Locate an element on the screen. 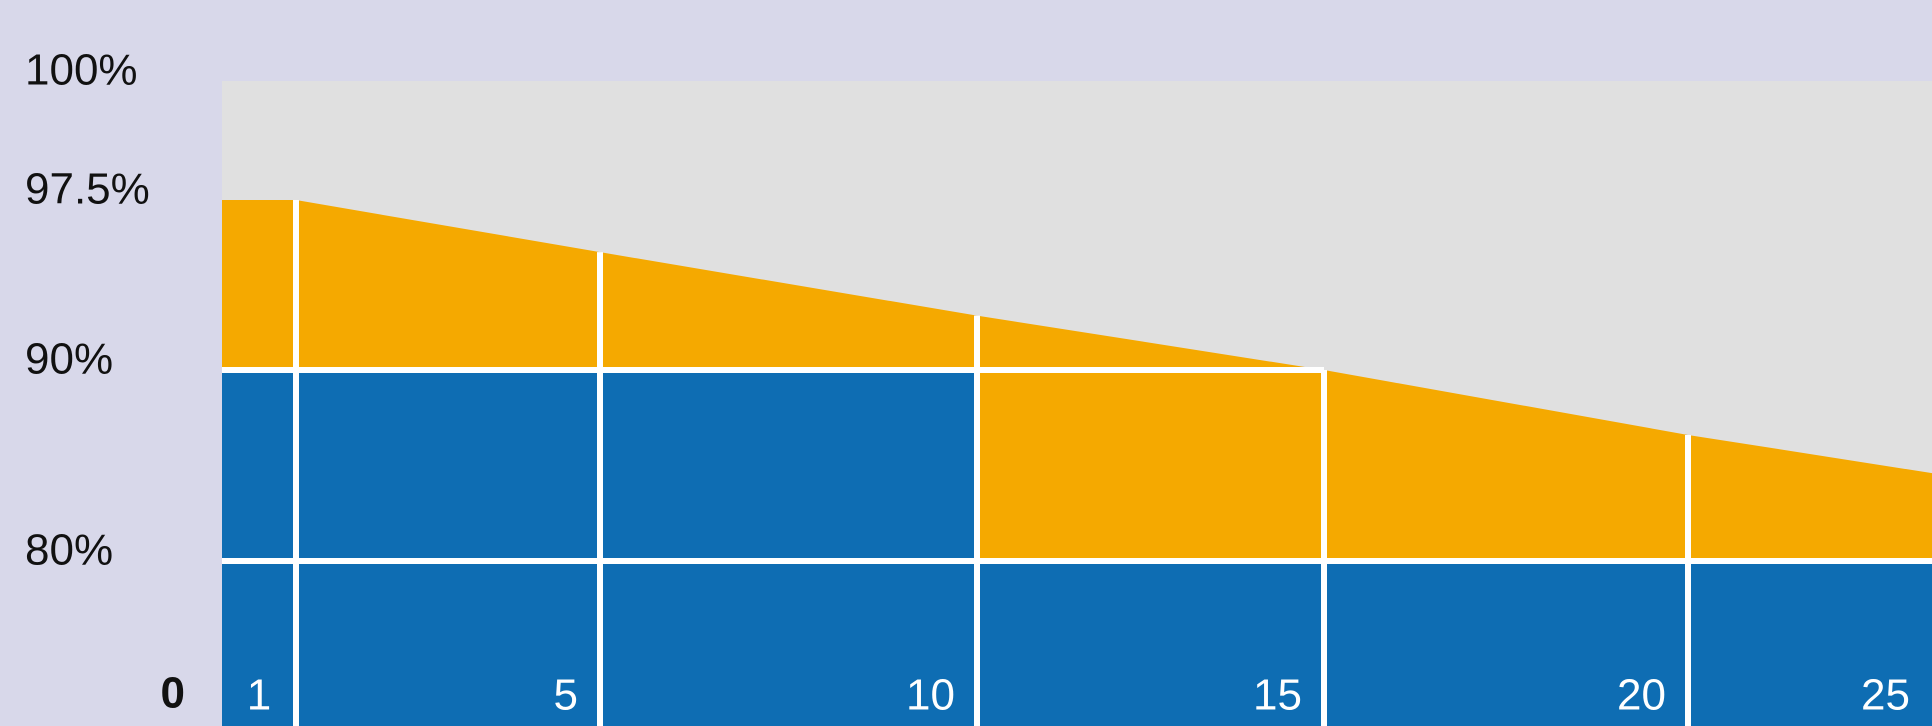 The width and height of the screenshot is (1932, 726). y-tick-label: 0 is located at coordinates (173, 693).